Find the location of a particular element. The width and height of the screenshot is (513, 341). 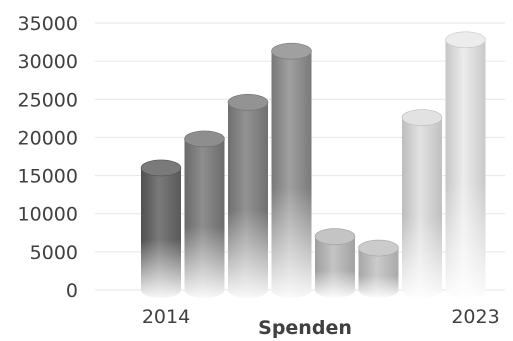

y-tick-label: 15000 is located at coordinates (48, 177).